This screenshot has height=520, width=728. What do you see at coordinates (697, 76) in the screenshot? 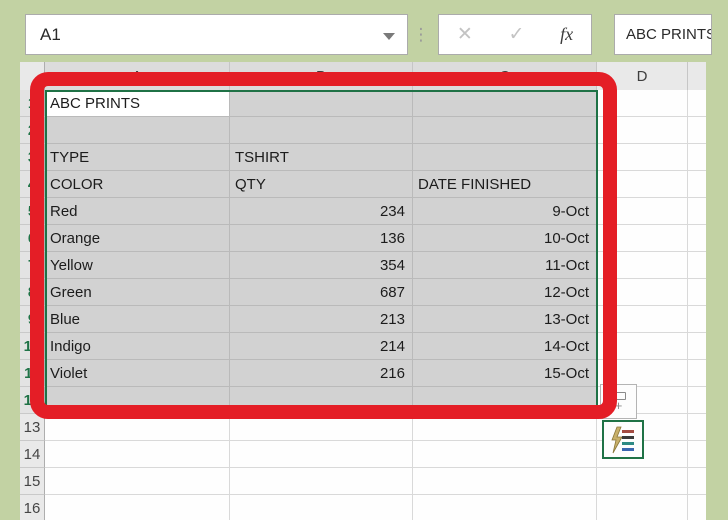
I see `column-header-partial` at bounding box center [697, 76].